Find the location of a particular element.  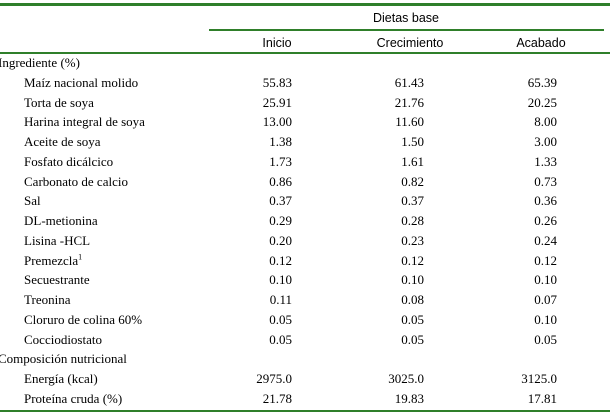

value-cell: 0.24 is located at coordinates (545, 240).